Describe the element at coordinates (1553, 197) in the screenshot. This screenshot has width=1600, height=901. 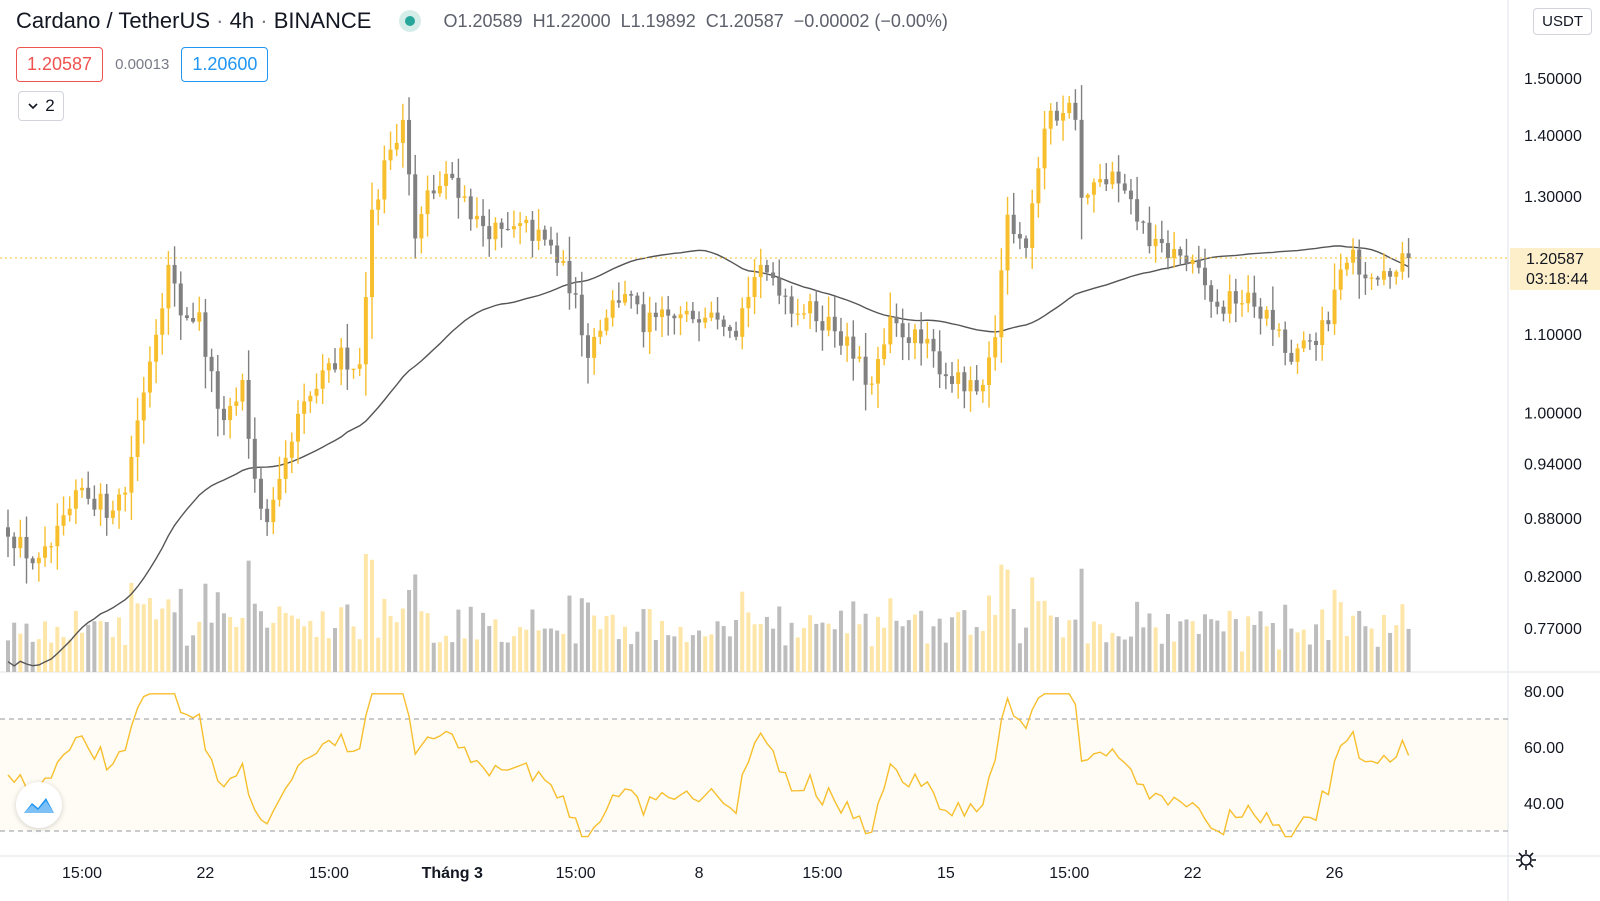
I see `price-tick-label: 1.30000` at that location.